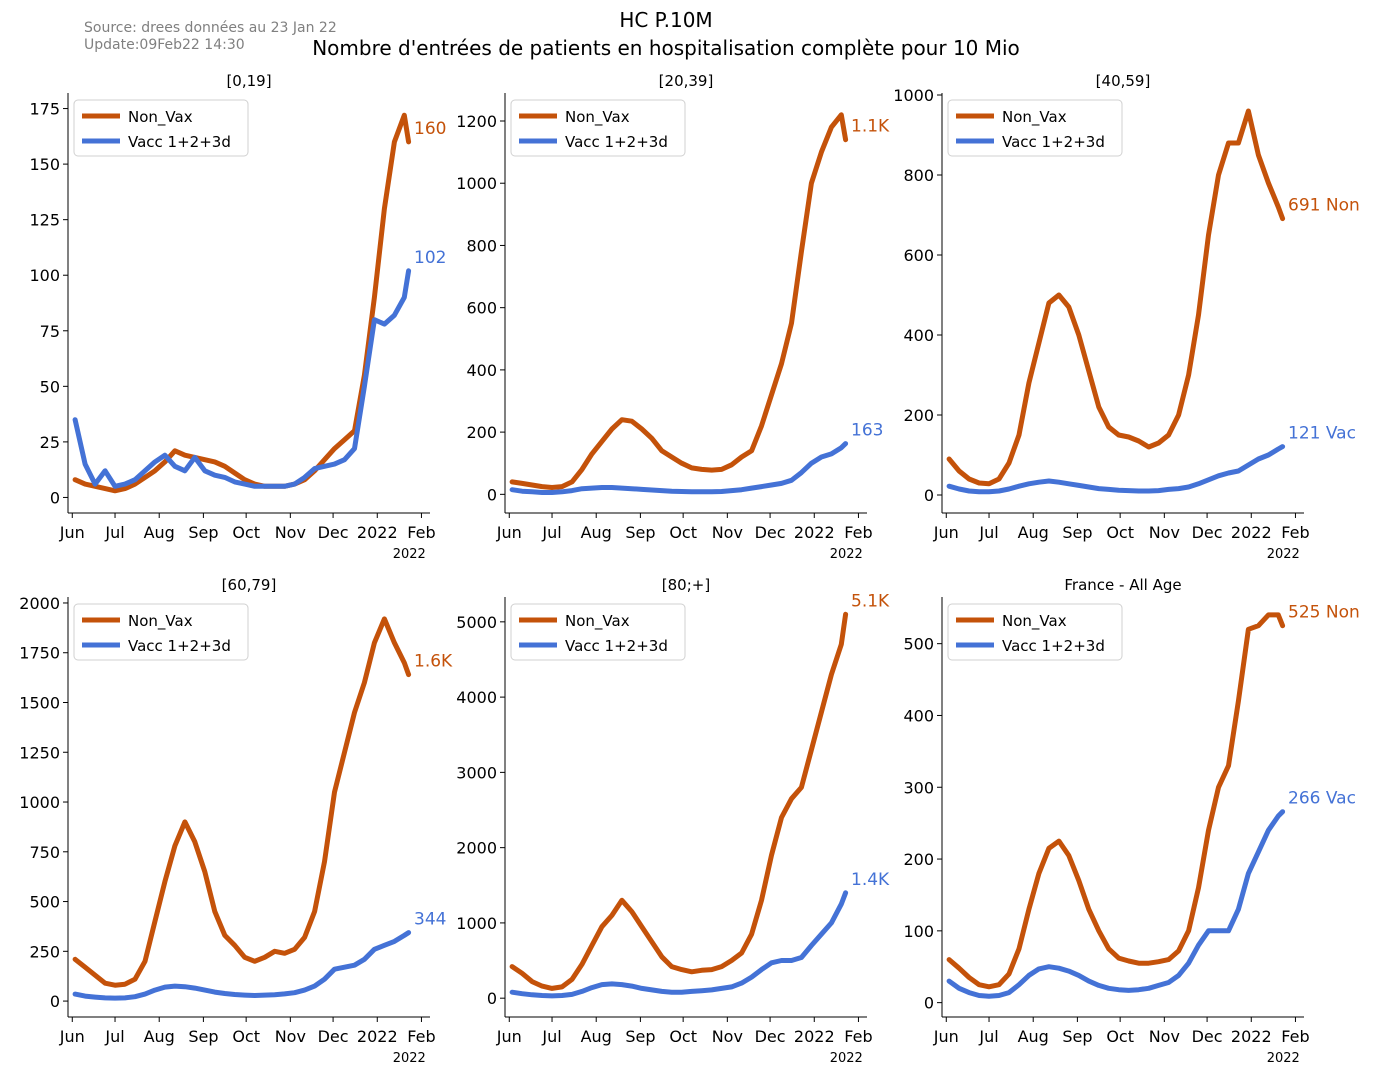 The width and height of the screenshot is (1375, 1073). I want to click on panel-title: [40,59], so click(1123, 81).